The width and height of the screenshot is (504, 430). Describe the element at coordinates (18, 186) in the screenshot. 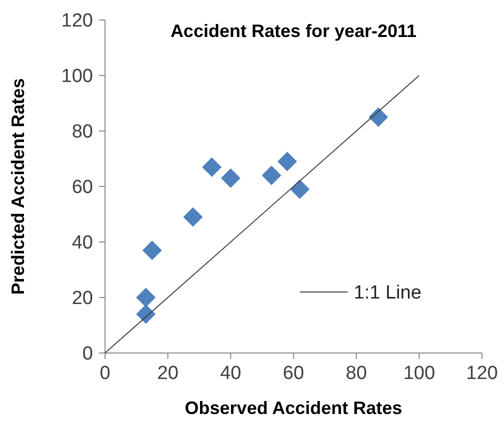

I see `y-axis-title: Predicted Accident Rates` at that location.